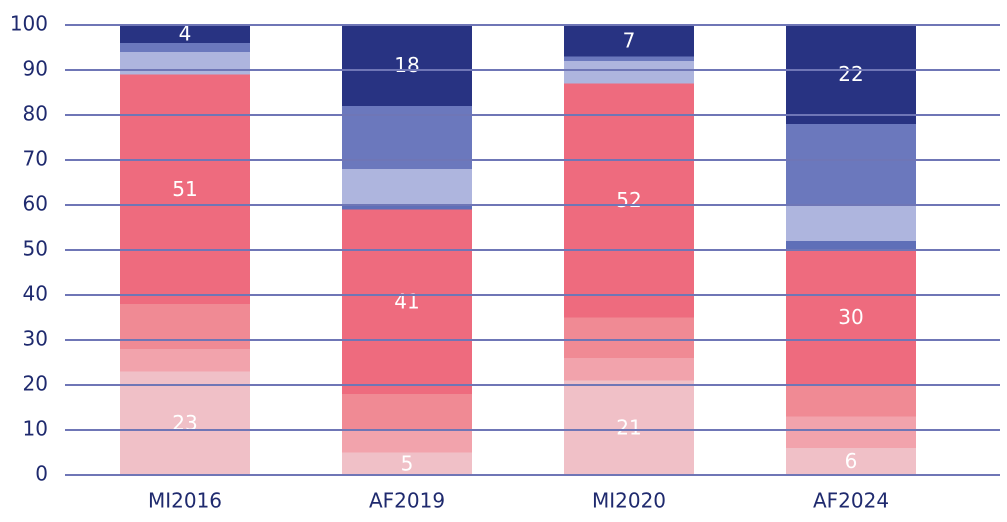  I want to click on x-tick-label: AF2024, so click(851, 501).